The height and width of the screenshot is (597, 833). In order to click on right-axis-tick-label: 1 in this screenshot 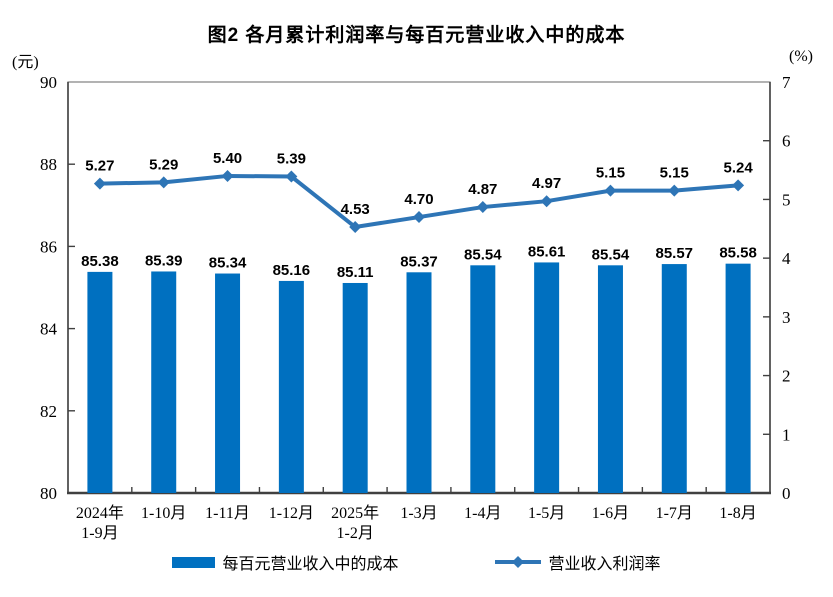, I will do `click(786, 434)`.